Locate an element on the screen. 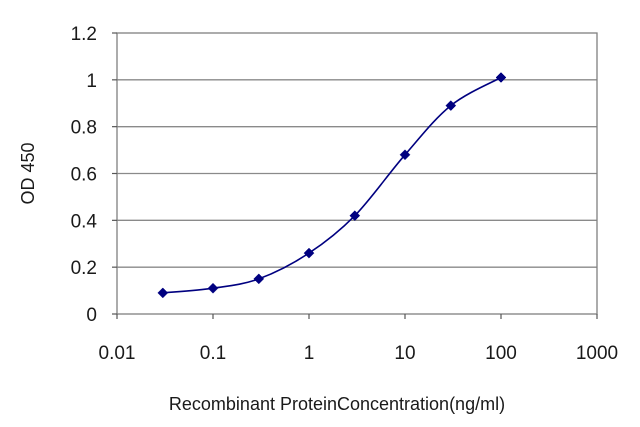 The image size is (640, 427). x-tick-label: 1 is located at coordinates (309, 353).